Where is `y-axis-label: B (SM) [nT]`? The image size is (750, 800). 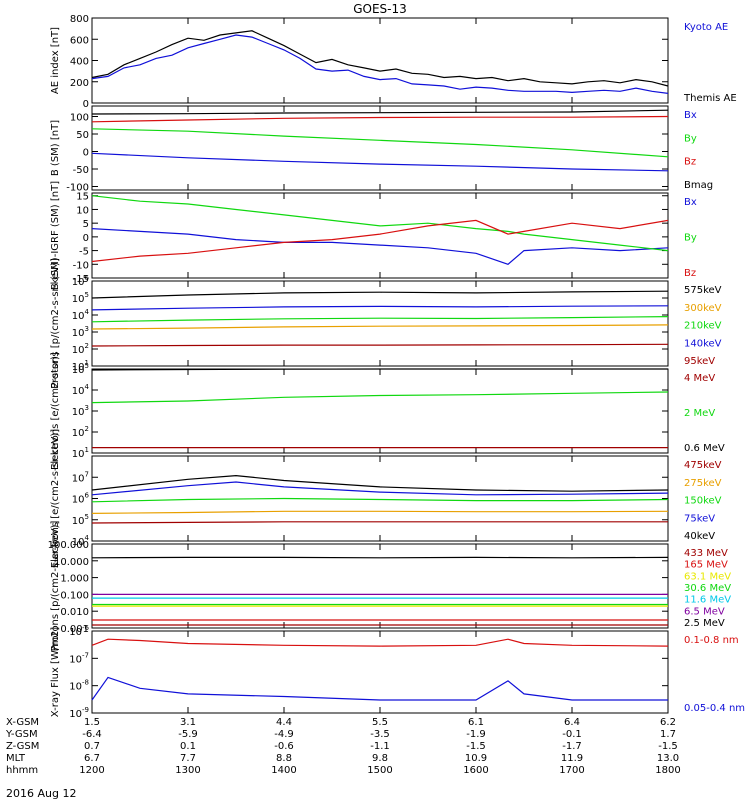 y-axis-label: B (SM) [nT] is located at coordinates (55, 148).